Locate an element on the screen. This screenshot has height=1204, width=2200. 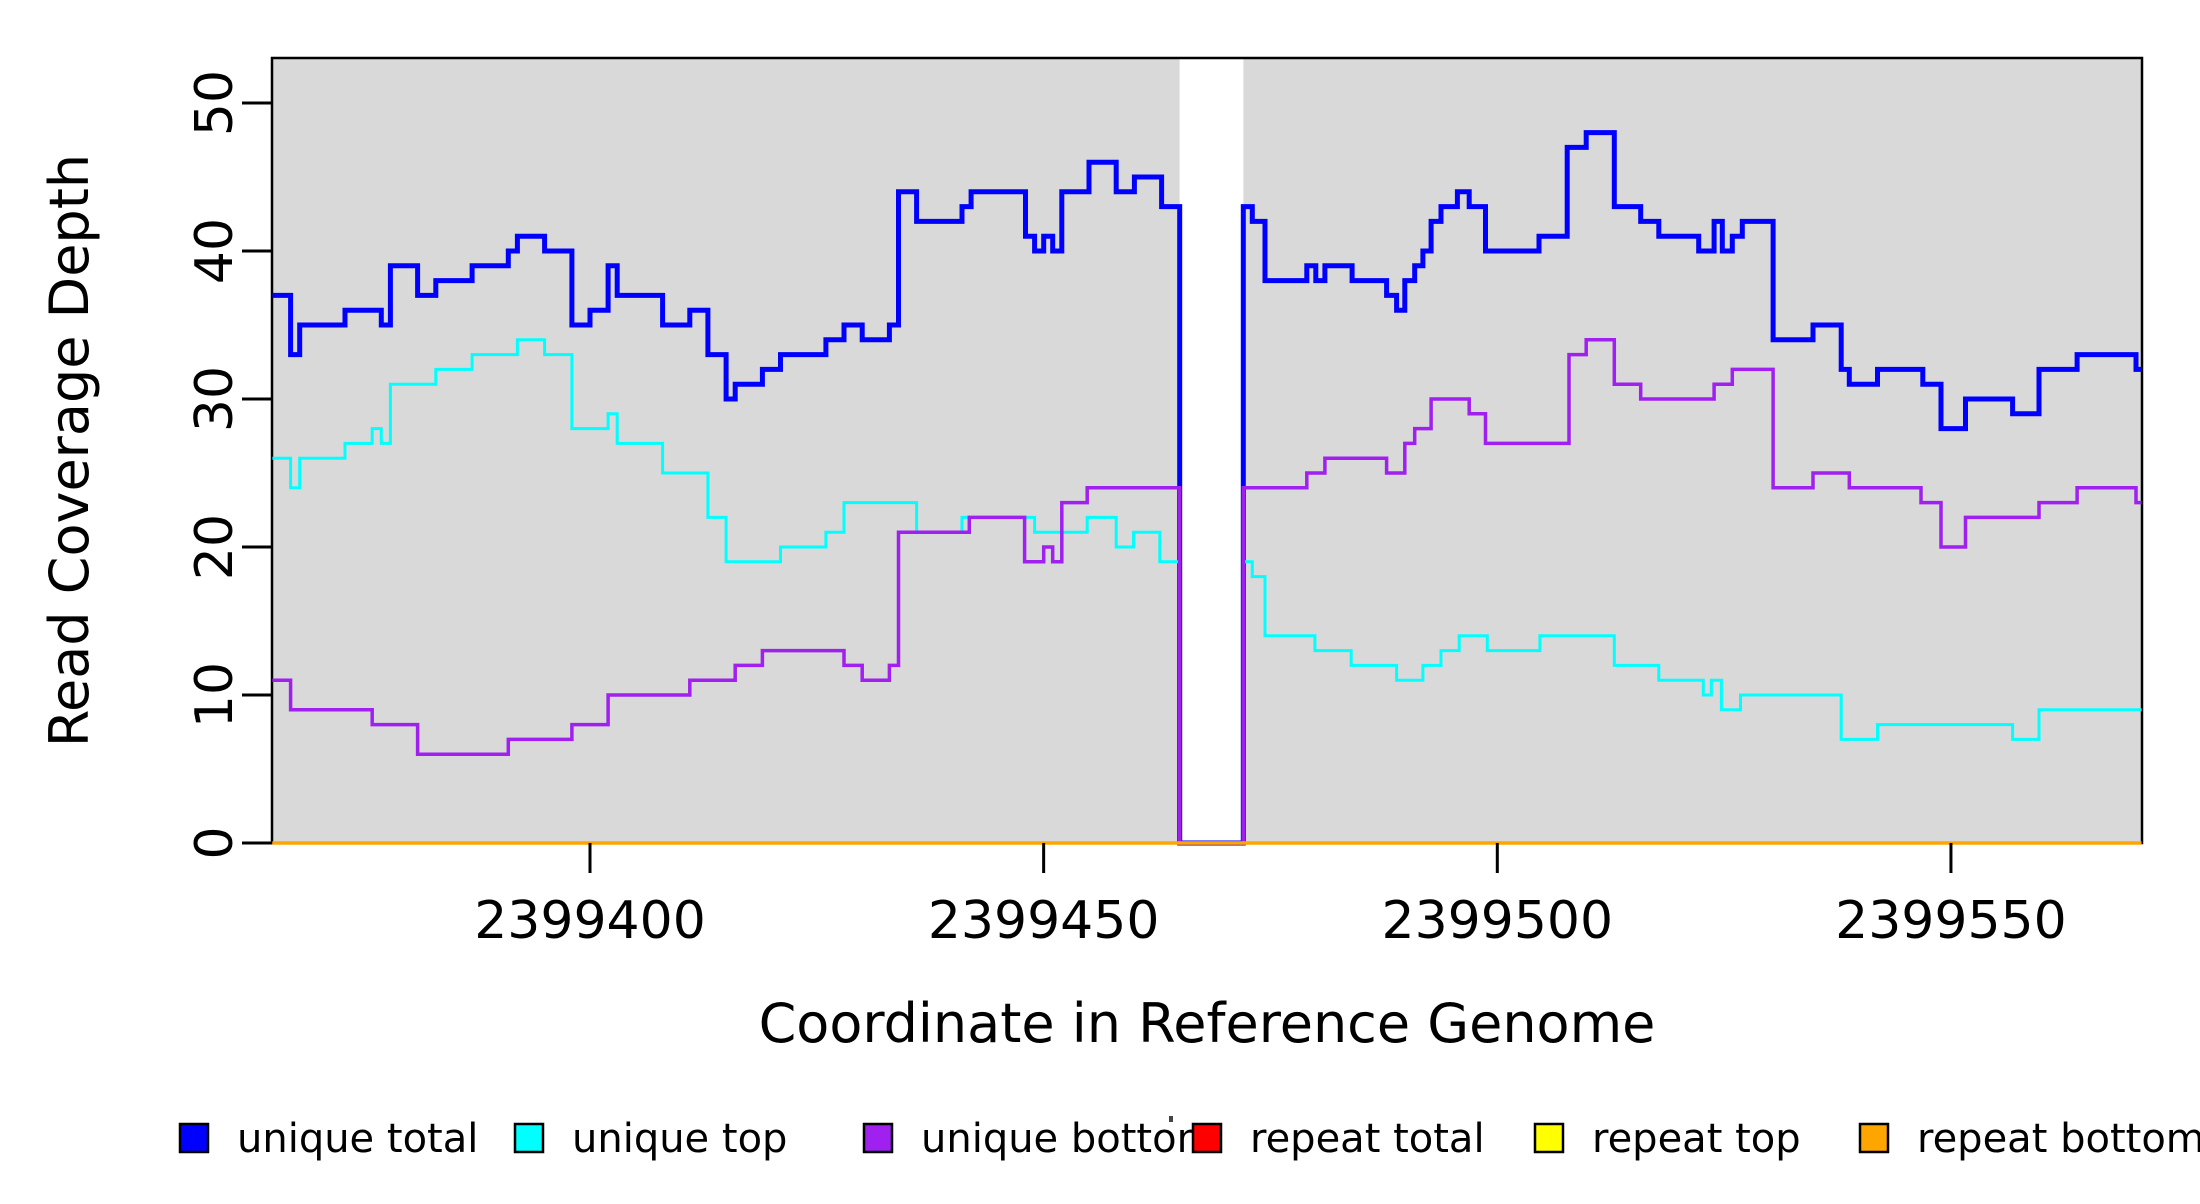
y-tick-label: 0 is located at coordinates (215, 842).